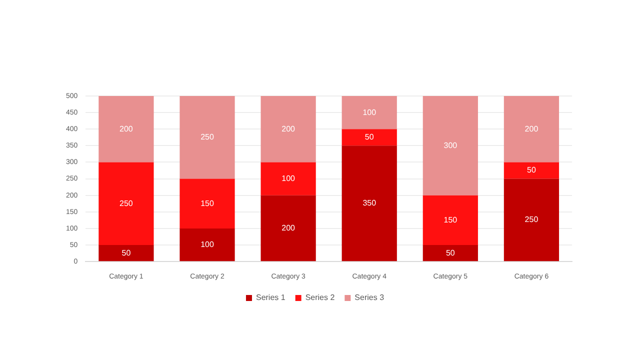 This screenshot has width=640, height=360. What do you see at coordinates (271, 297) in the screenshot?
I see `legend-label: Series 1` at bounding box center [271, 297].